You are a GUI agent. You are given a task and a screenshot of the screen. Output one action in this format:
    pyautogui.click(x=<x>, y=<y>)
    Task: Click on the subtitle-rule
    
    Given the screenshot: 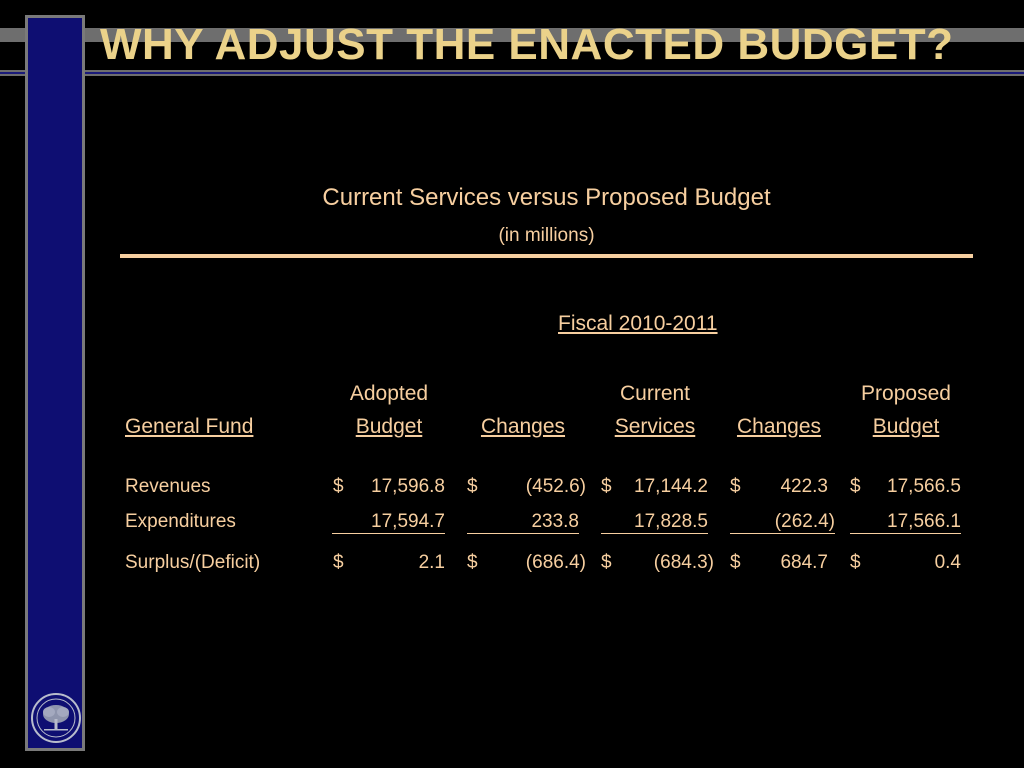 What is the action you would take?
    pyautogui.click(x=546, y=256)
    